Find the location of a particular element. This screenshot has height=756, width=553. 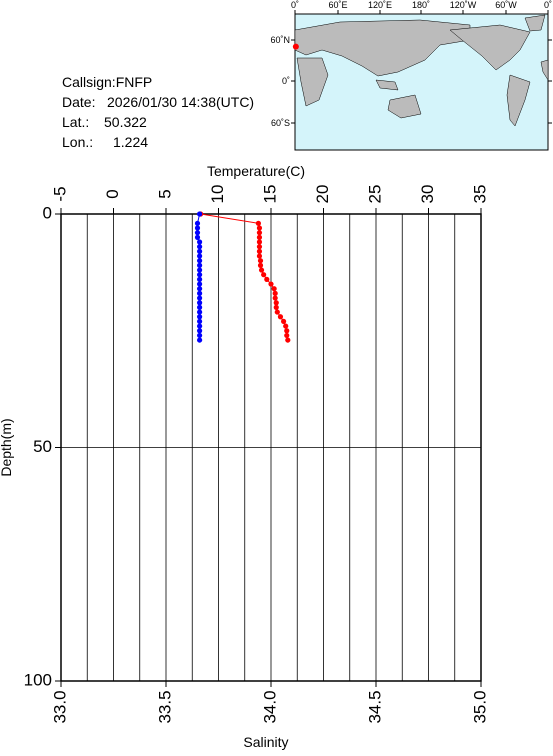

date-label: Date: is located at coordinates (78, 102).